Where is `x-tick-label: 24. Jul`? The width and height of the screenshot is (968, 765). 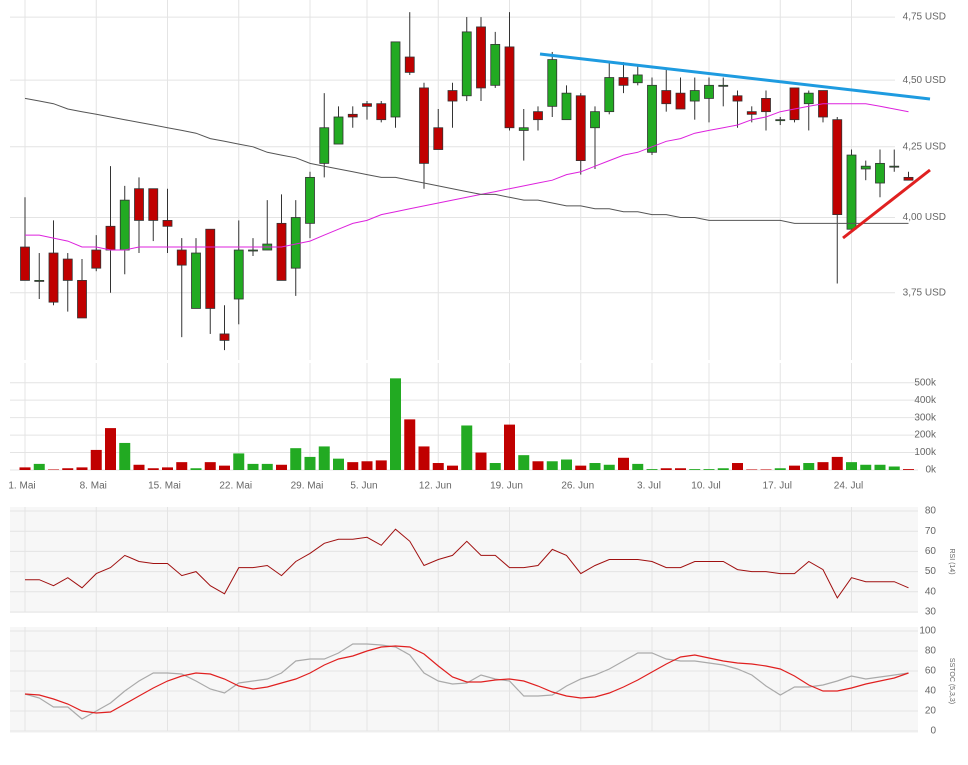
x-tick-label: 24. Jul is located at coordinates (848, 486).